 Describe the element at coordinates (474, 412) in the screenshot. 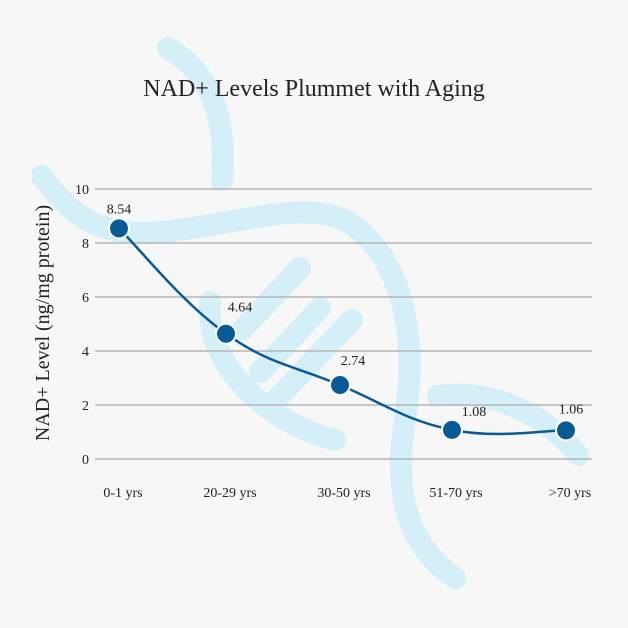

I see `data-label: 1.08` at that location.